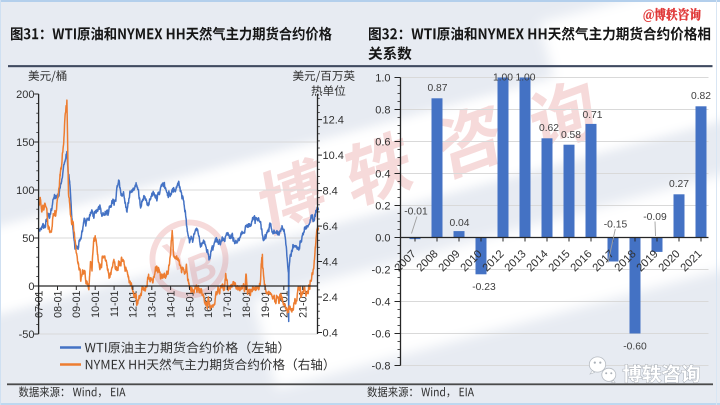  What do you see at coordinates (437, 88) in the screenshot?
I see `svg-text: 0.87` at bounding box center [437, 88].